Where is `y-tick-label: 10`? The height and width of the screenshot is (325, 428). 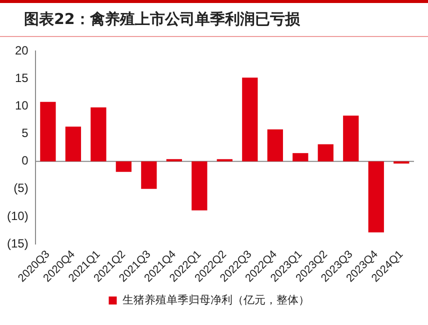
y-tick-label: 10 is located at coordinates (21, 105).